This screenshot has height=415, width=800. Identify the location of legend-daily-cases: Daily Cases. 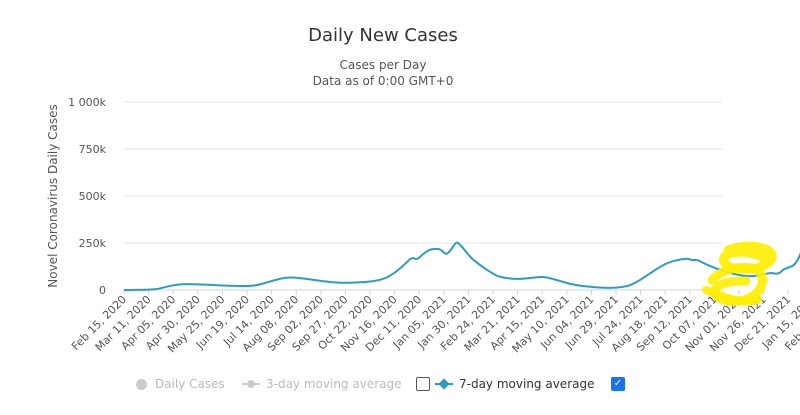
(180, 384).